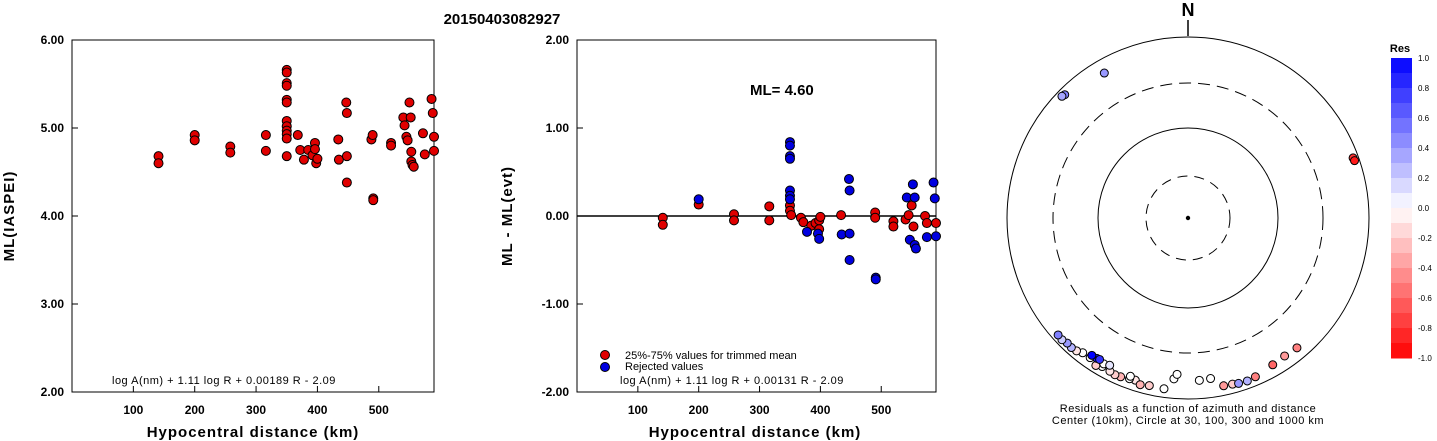  I want to click on legend-label-trimmed: 25%-75% values for trimmed mean, so click(711, 356).